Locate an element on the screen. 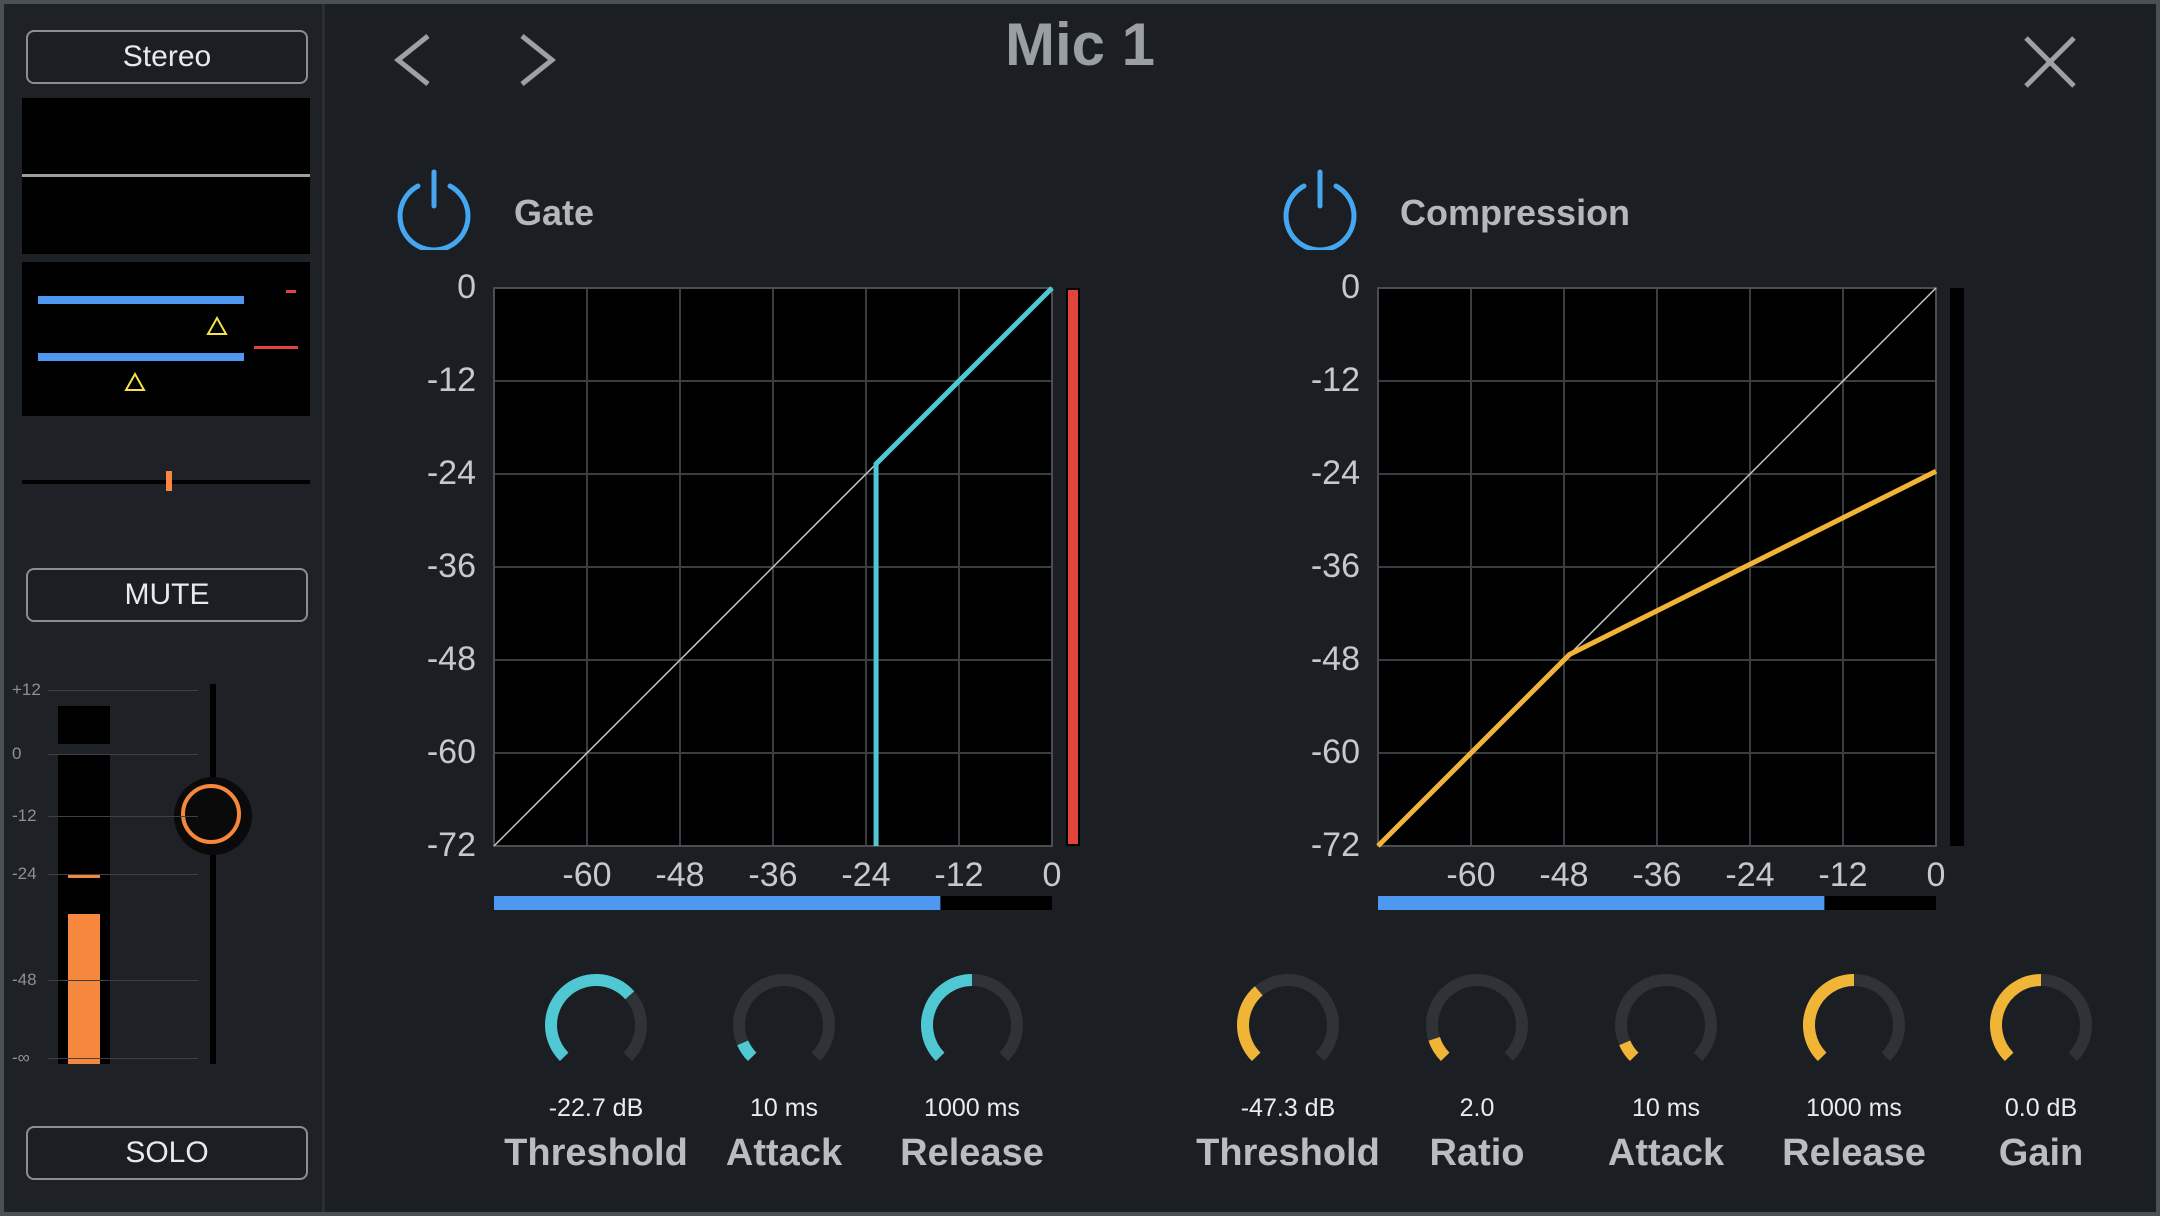 This screenshot has width=2160, height=1216. meter-peak is located at coordinates (84, 876).